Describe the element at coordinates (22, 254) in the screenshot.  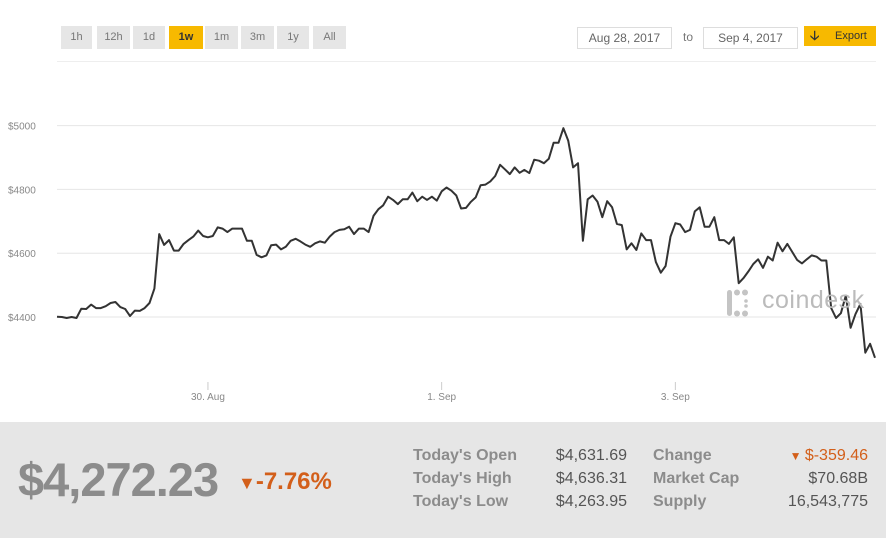
I see `y-tick-label: $4600` at that location.